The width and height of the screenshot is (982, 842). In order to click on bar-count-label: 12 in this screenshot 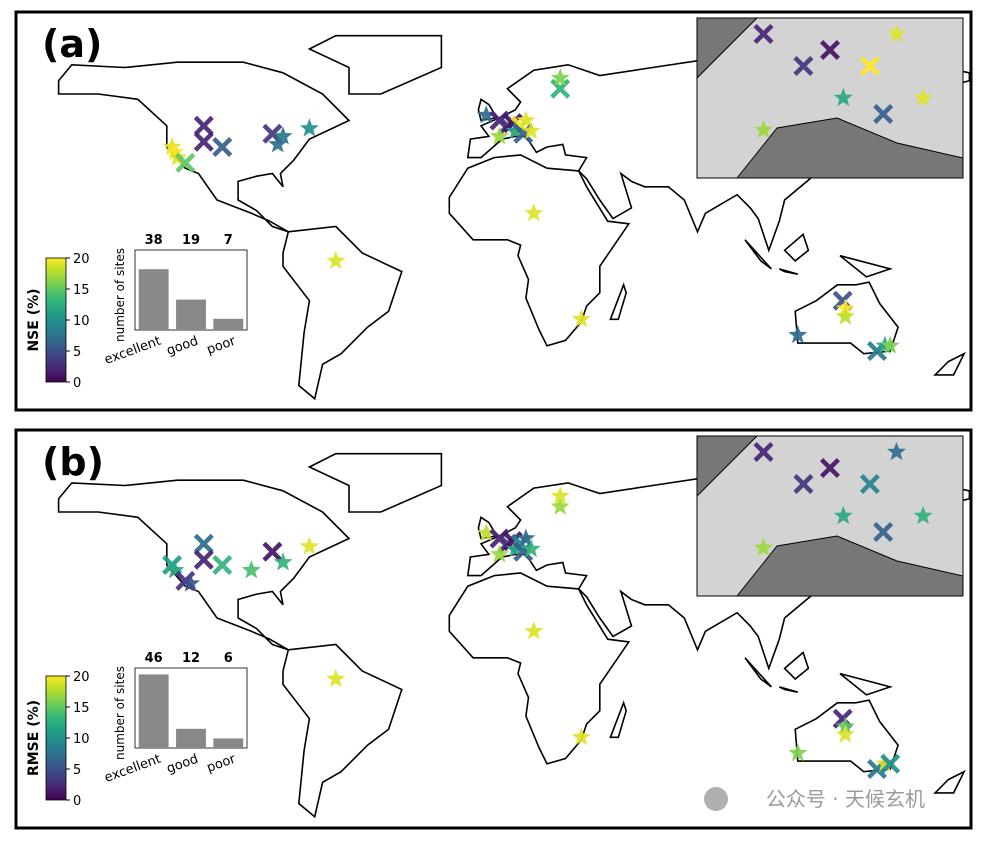, I will do `click(191, 658)`.